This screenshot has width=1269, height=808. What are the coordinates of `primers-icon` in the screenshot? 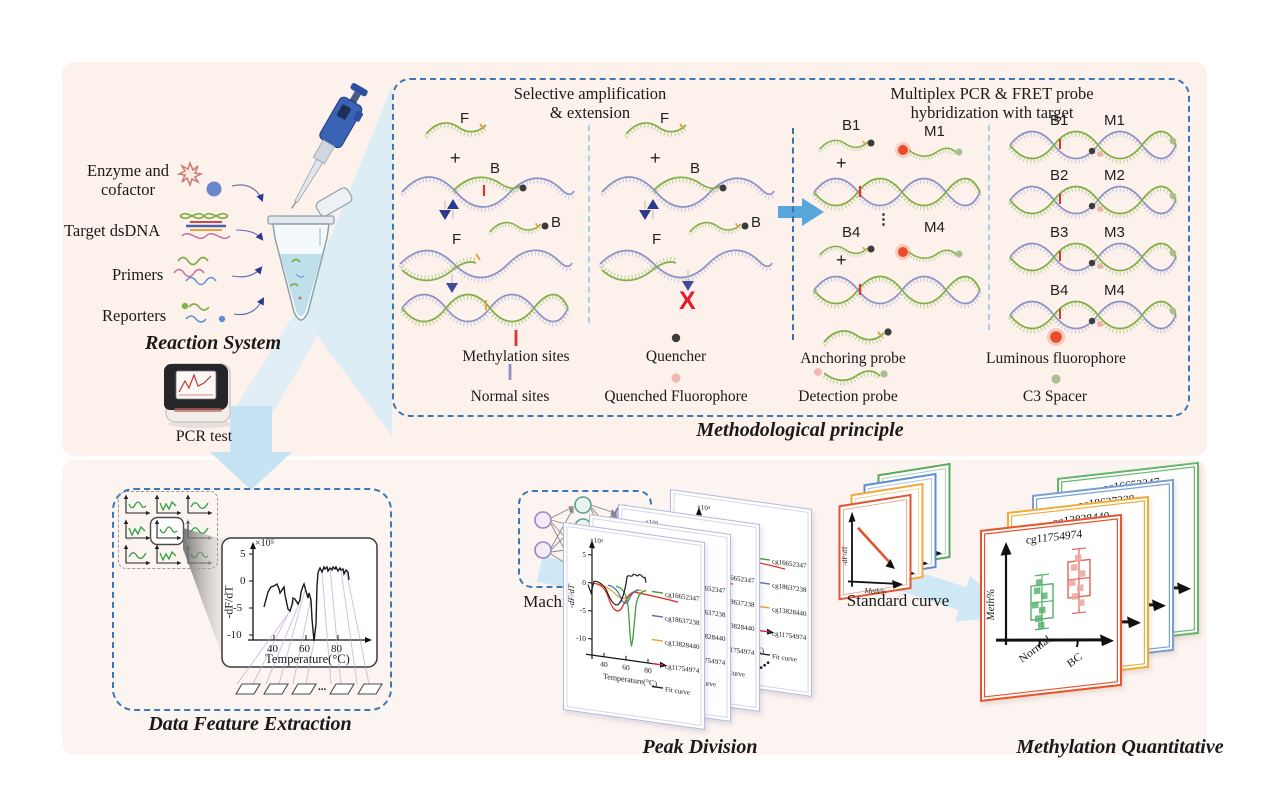 It's located at (195, 271).